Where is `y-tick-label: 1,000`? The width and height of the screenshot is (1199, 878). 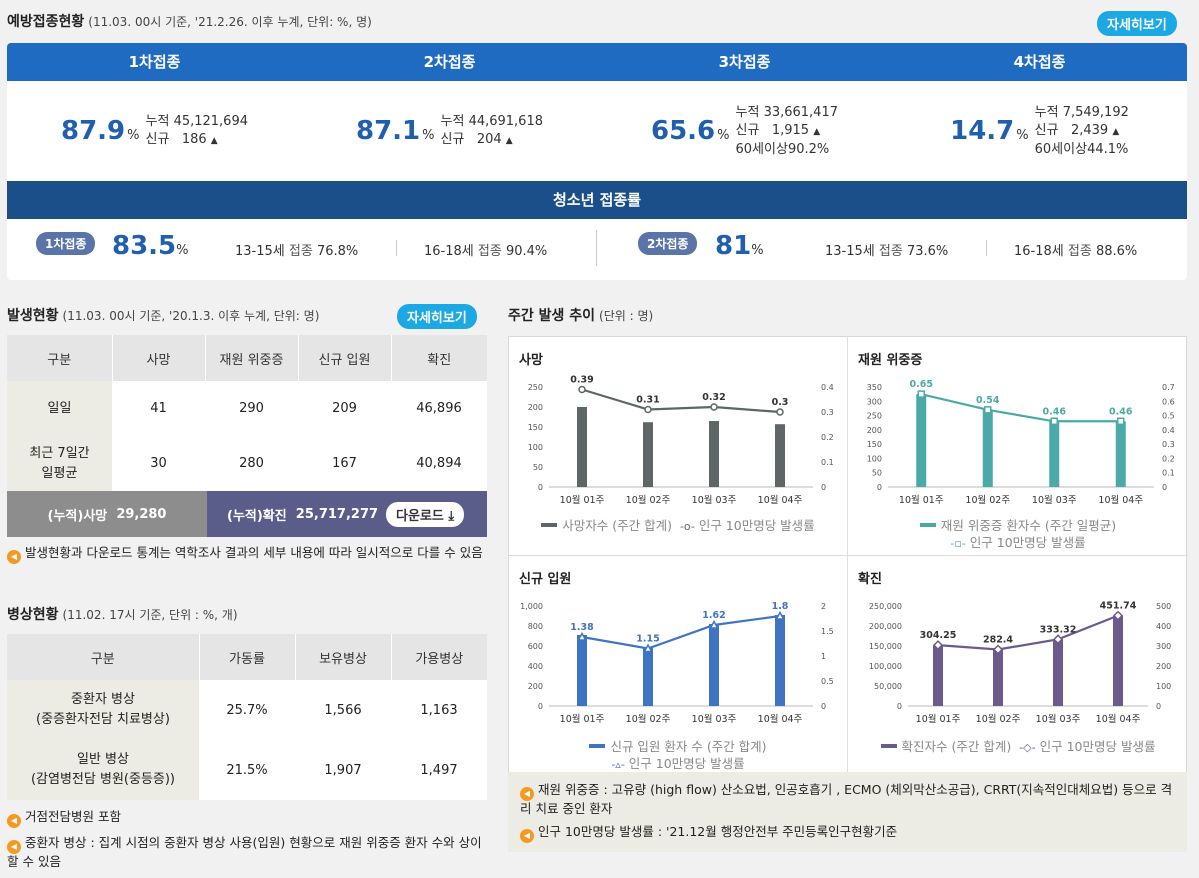
y-tick-label: 1,000 is located at coordinates (531, 606).